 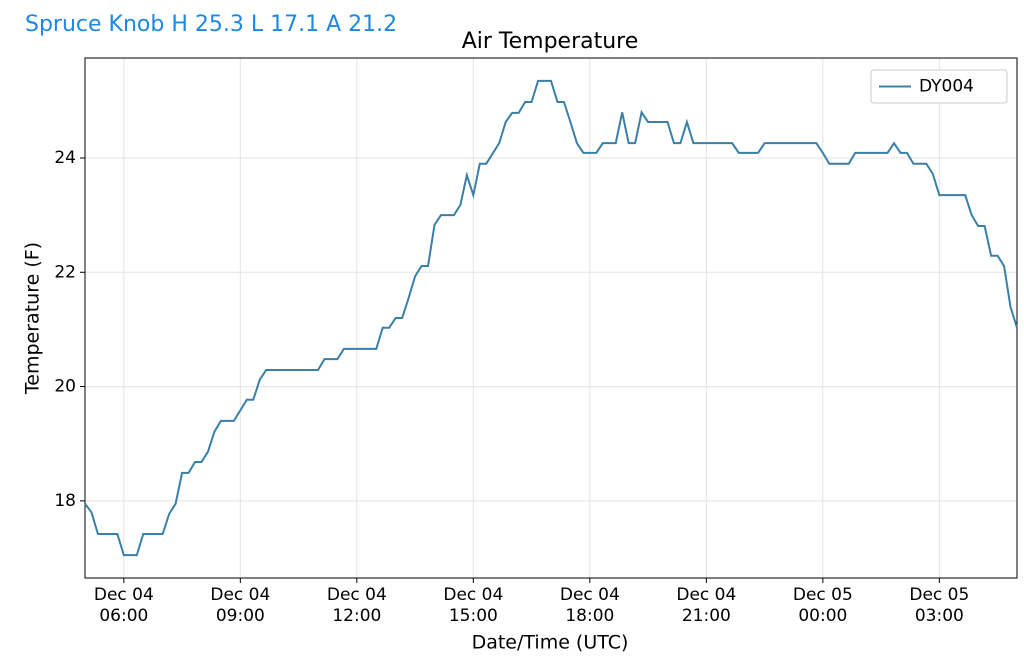 I want to click on y-tick-label: 22, so click(x=65, y=272).